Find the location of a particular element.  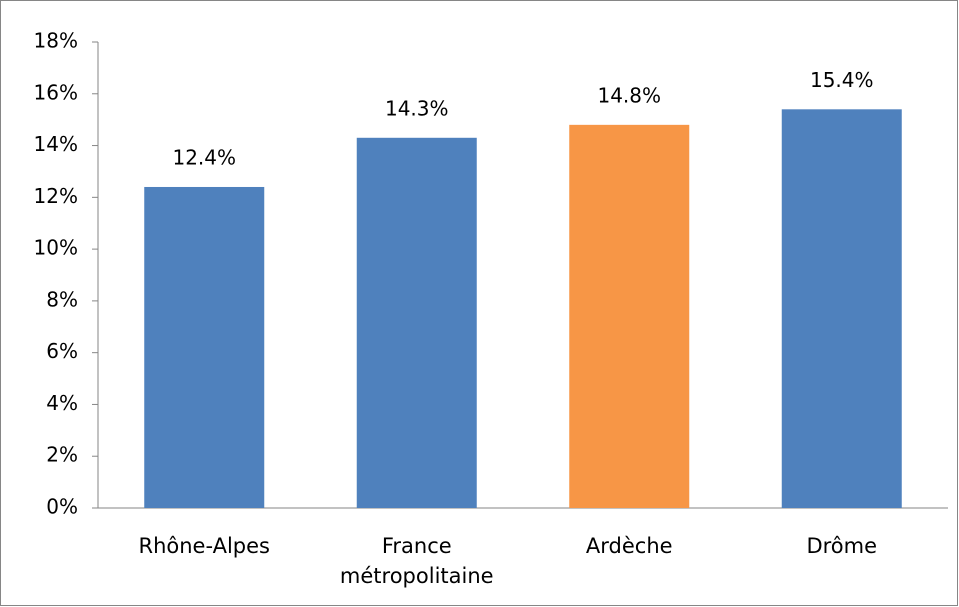

value-label: 14.8% is located at coordinates (629, 95).